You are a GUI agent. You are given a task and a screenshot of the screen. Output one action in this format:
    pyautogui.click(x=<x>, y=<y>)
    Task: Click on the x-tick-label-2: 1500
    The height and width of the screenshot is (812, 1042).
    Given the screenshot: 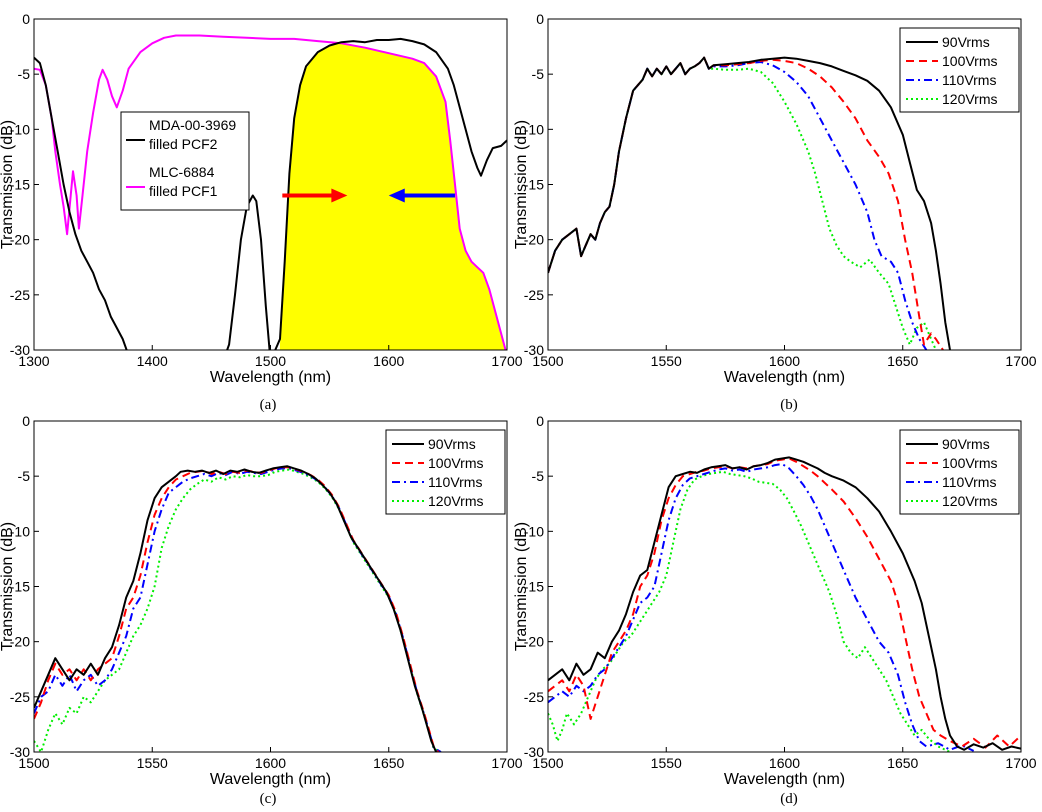 What is the action you would take?
    pyautogui.click(x=270, y=361)
    